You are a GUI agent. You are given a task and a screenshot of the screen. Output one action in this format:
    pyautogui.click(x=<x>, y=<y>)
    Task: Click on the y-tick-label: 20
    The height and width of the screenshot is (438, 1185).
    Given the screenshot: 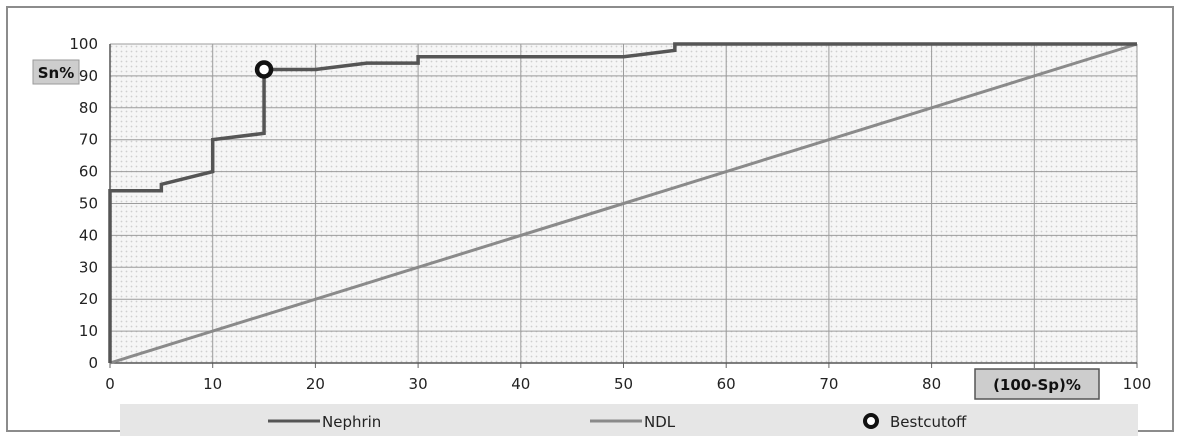 What is the action you would take?
    pyautogui.click(x=88, y=299)
    